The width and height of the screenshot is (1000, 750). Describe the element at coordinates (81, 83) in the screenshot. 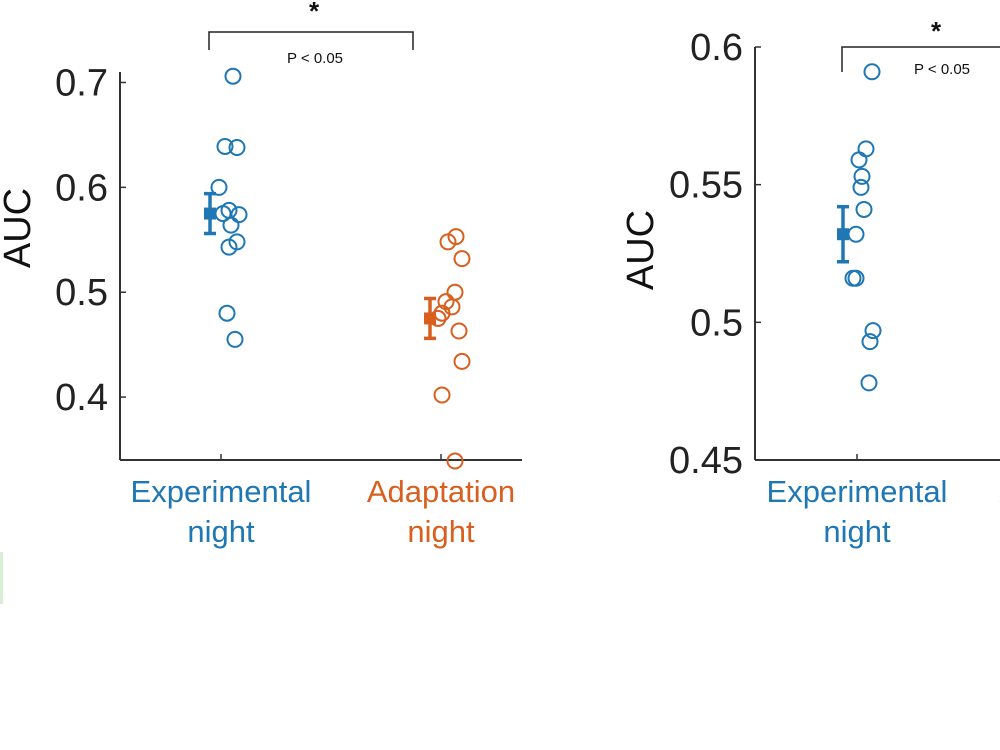

I see `y-tick-label: 0.7` at that location.